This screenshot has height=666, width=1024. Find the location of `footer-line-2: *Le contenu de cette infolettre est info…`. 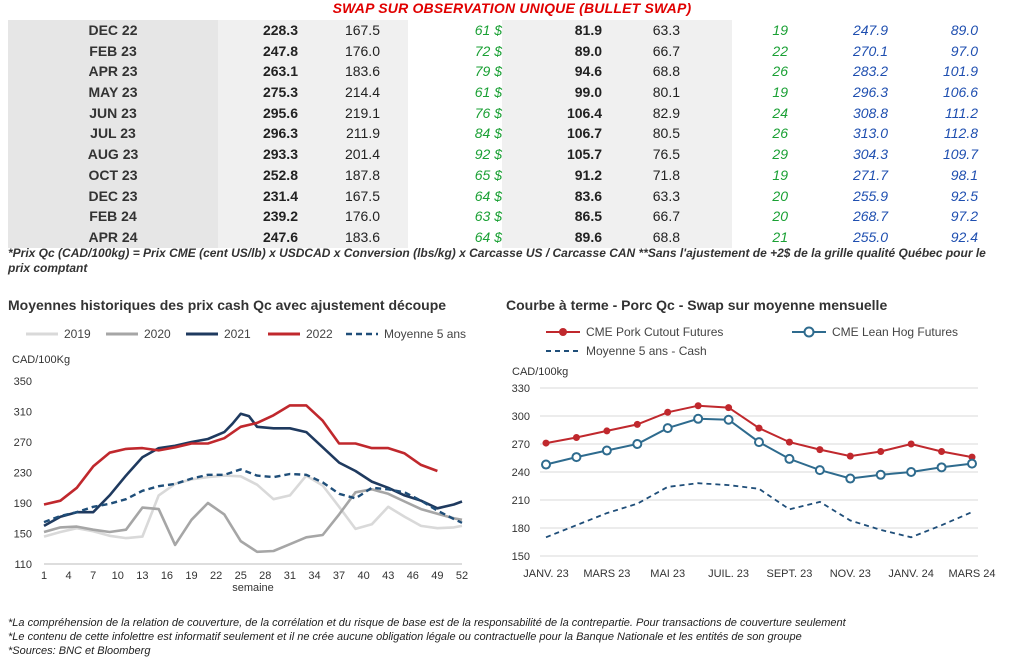

footer-line-2: *Le contenu de cette infolettre est info… is located at coordinates (405, 637).